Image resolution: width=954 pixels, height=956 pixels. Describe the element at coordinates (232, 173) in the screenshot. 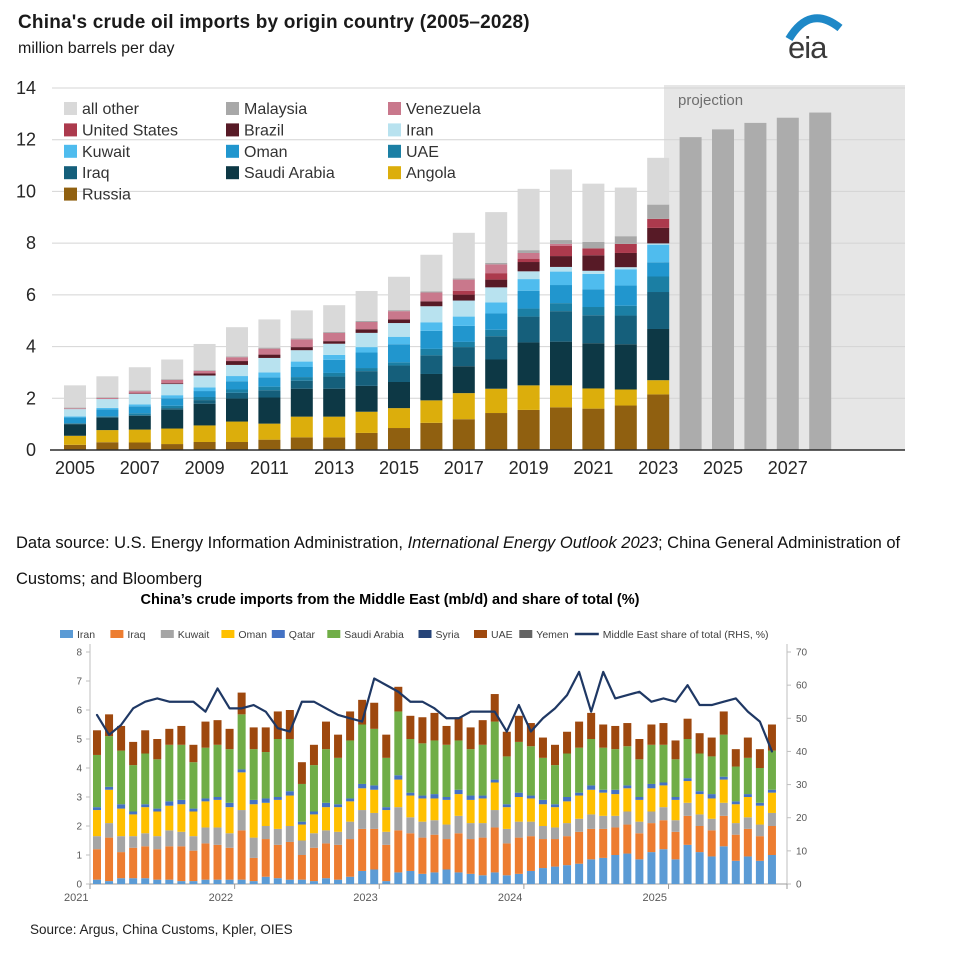

I see `legend-swatch-saudi-arabia` at that location.